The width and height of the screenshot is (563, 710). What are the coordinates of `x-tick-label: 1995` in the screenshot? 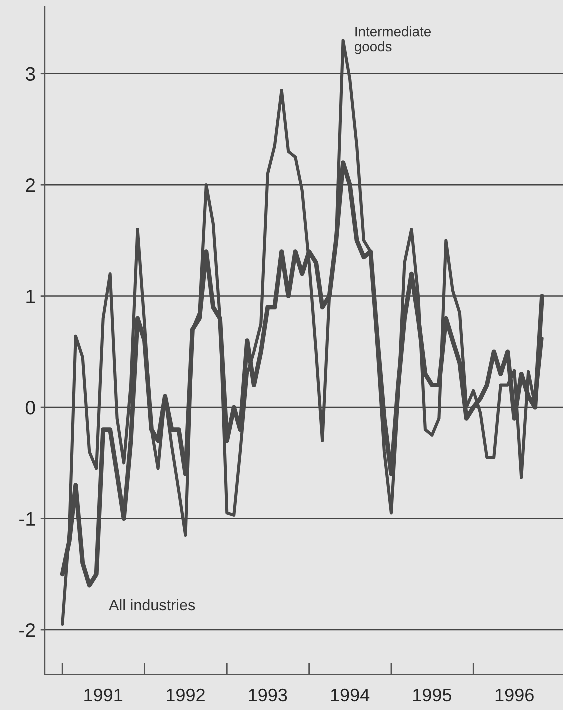 It's located at (433, 695).